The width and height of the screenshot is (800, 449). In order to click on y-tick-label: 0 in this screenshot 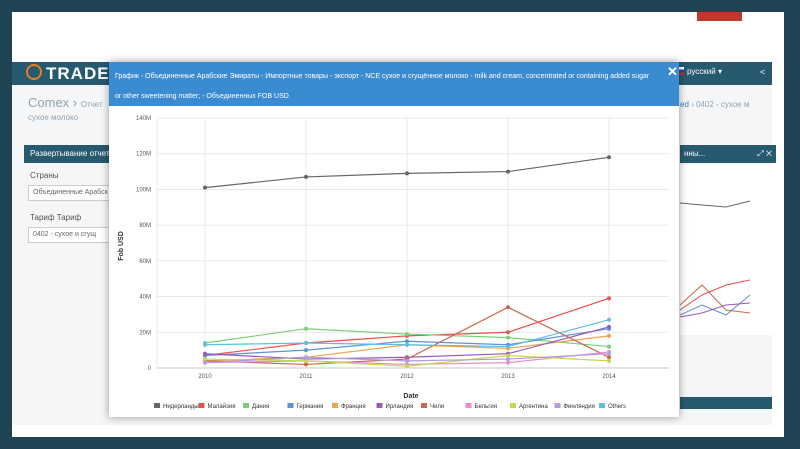, I will do `click(150, 369)`.